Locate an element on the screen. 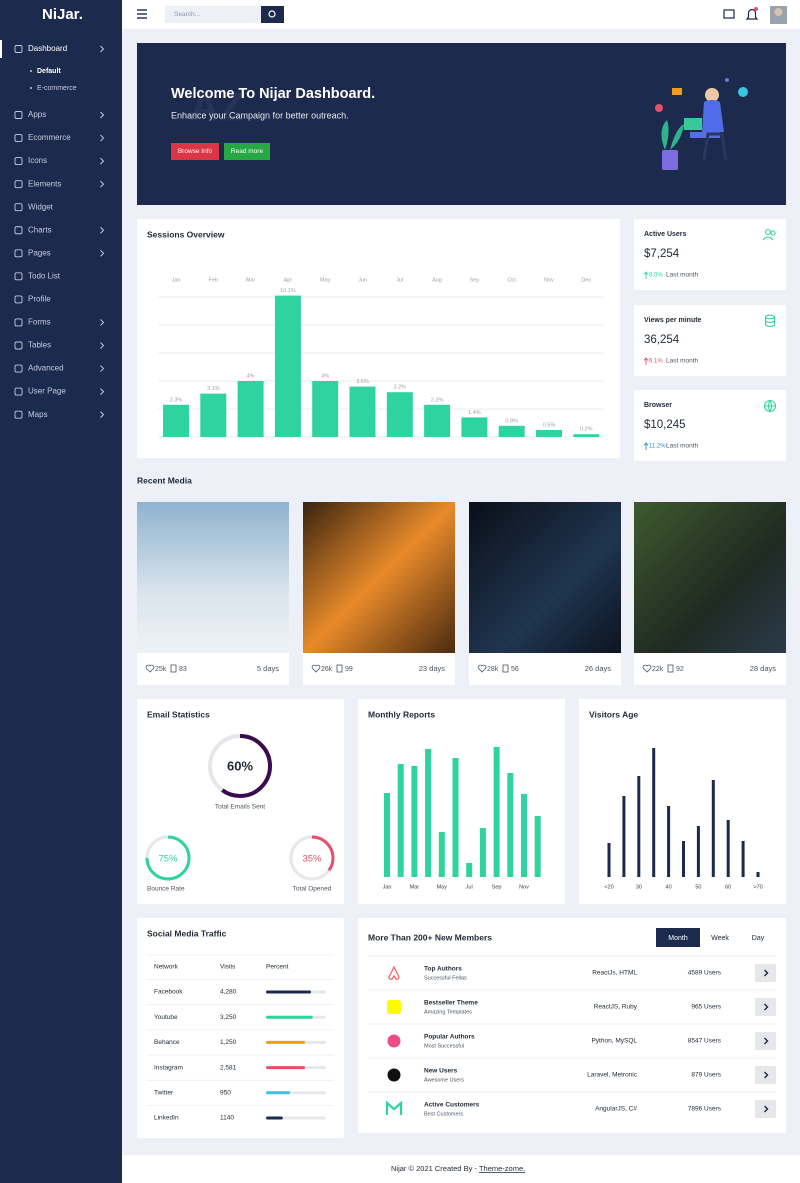  menu-item: Forms is located at coordinates (39, 322).